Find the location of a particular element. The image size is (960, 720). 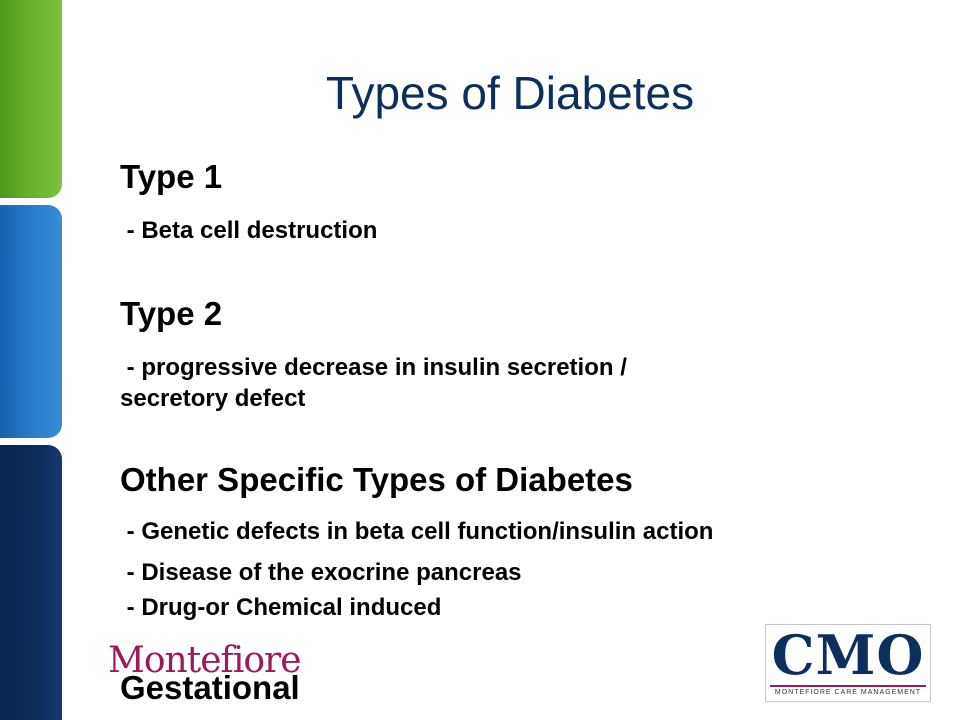

other-types-item-drug: - Drug-or Chemical induced is located at coordinates (281, 607).